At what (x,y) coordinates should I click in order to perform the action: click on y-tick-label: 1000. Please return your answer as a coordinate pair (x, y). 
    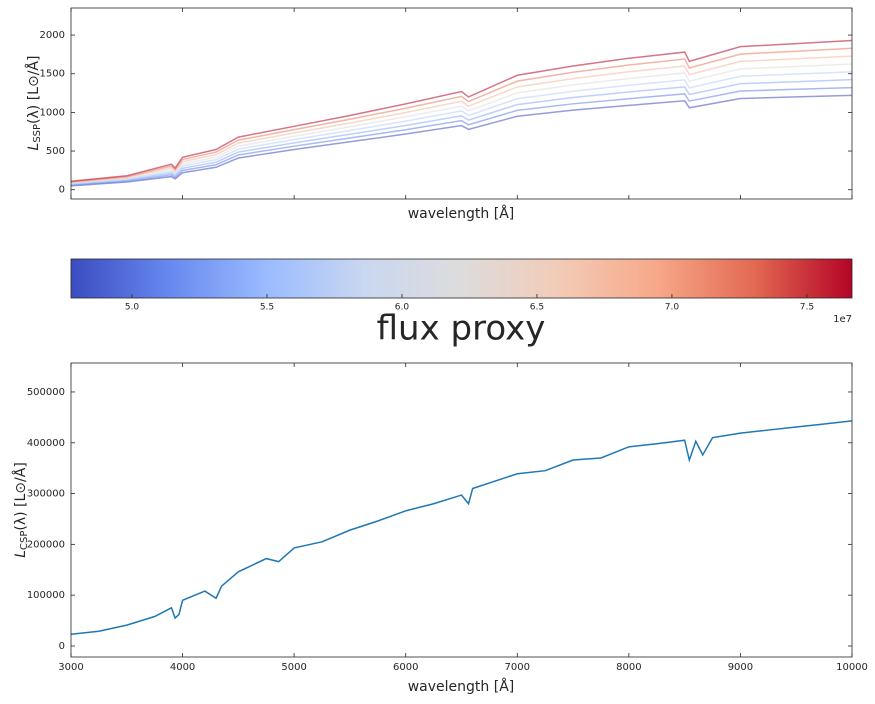
    Looking at the image, I should click on (52, 112).